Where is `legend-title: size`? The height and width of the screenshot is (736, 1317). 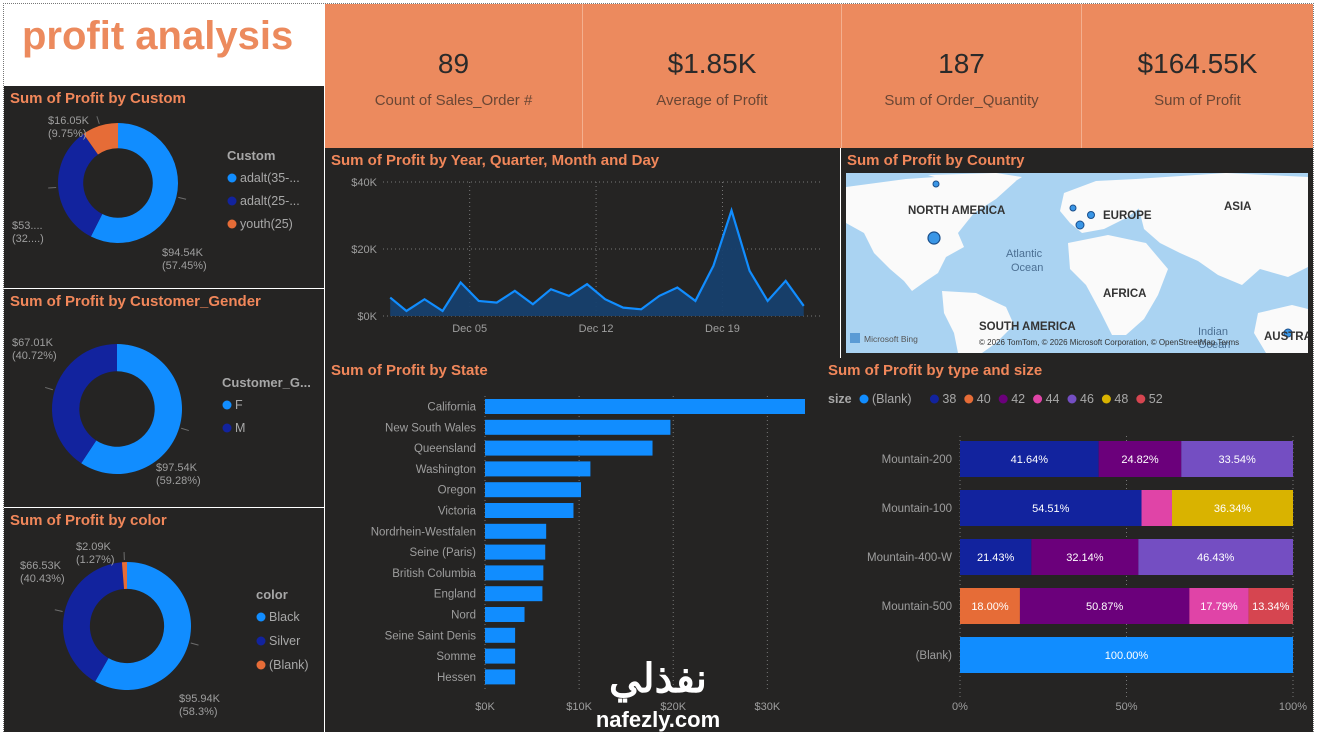 legend-title: size is located at coordinates (840, 399).